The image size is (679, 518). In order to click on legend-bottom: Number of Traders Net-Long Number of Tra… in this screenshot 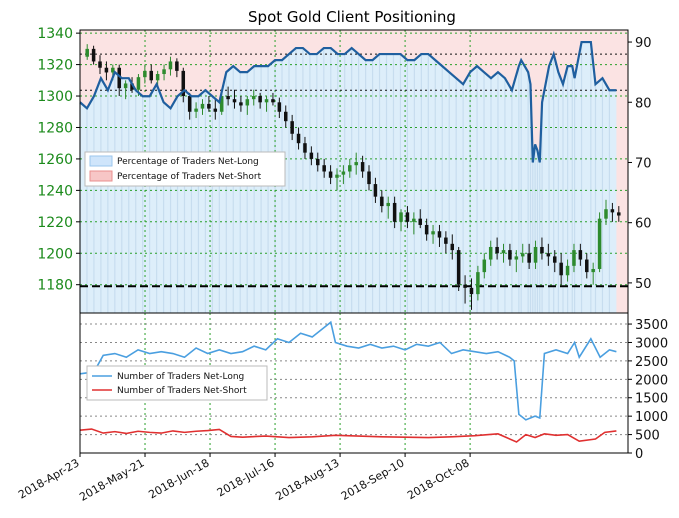, I will do `click(177, 383)`.